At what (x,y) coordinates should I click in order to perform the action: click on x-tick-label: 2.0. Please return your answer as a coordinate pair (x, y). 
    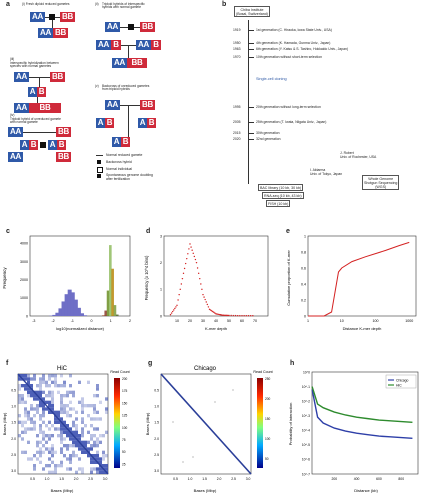
    Looking at the image, I should click on (76, 479).